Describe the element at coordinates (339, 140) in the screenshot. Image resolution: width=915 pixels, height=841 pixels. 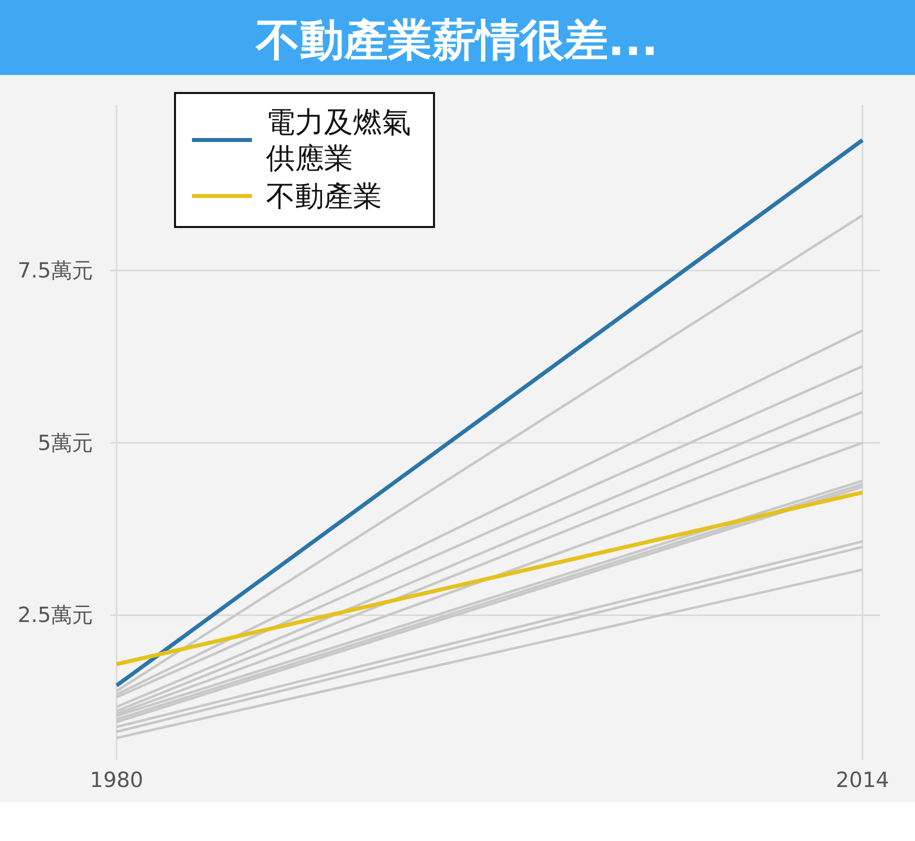
I see `legend-label: 電力及燃氣供應業` at that location.